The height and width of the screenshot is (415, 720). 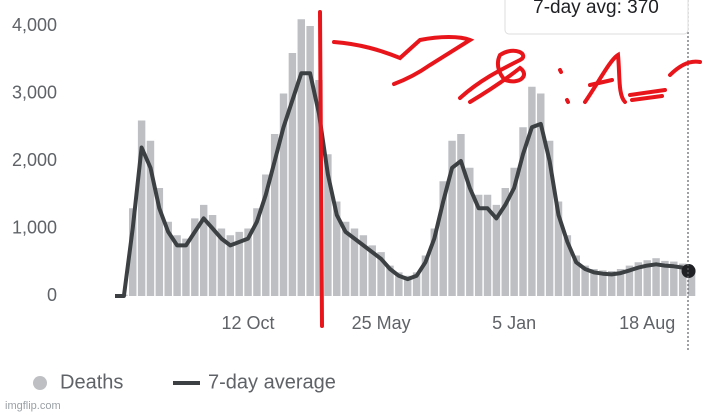 I want to click on legend-label: 7-day average, so click(x=272, y=382).